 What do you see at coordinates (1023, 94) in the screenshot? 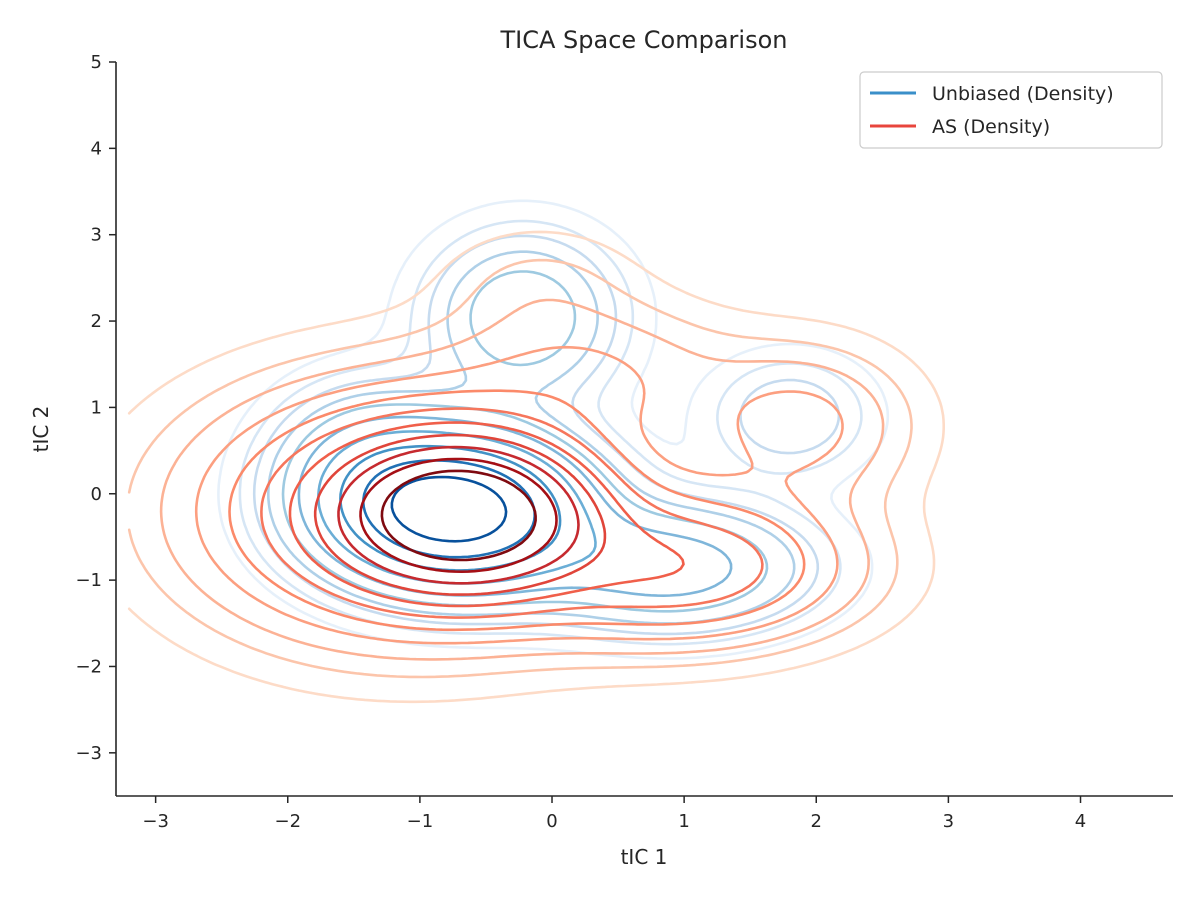
I see `legend-label-unbiased: Unbiased (Density)` at bounding box center [1023, 94].